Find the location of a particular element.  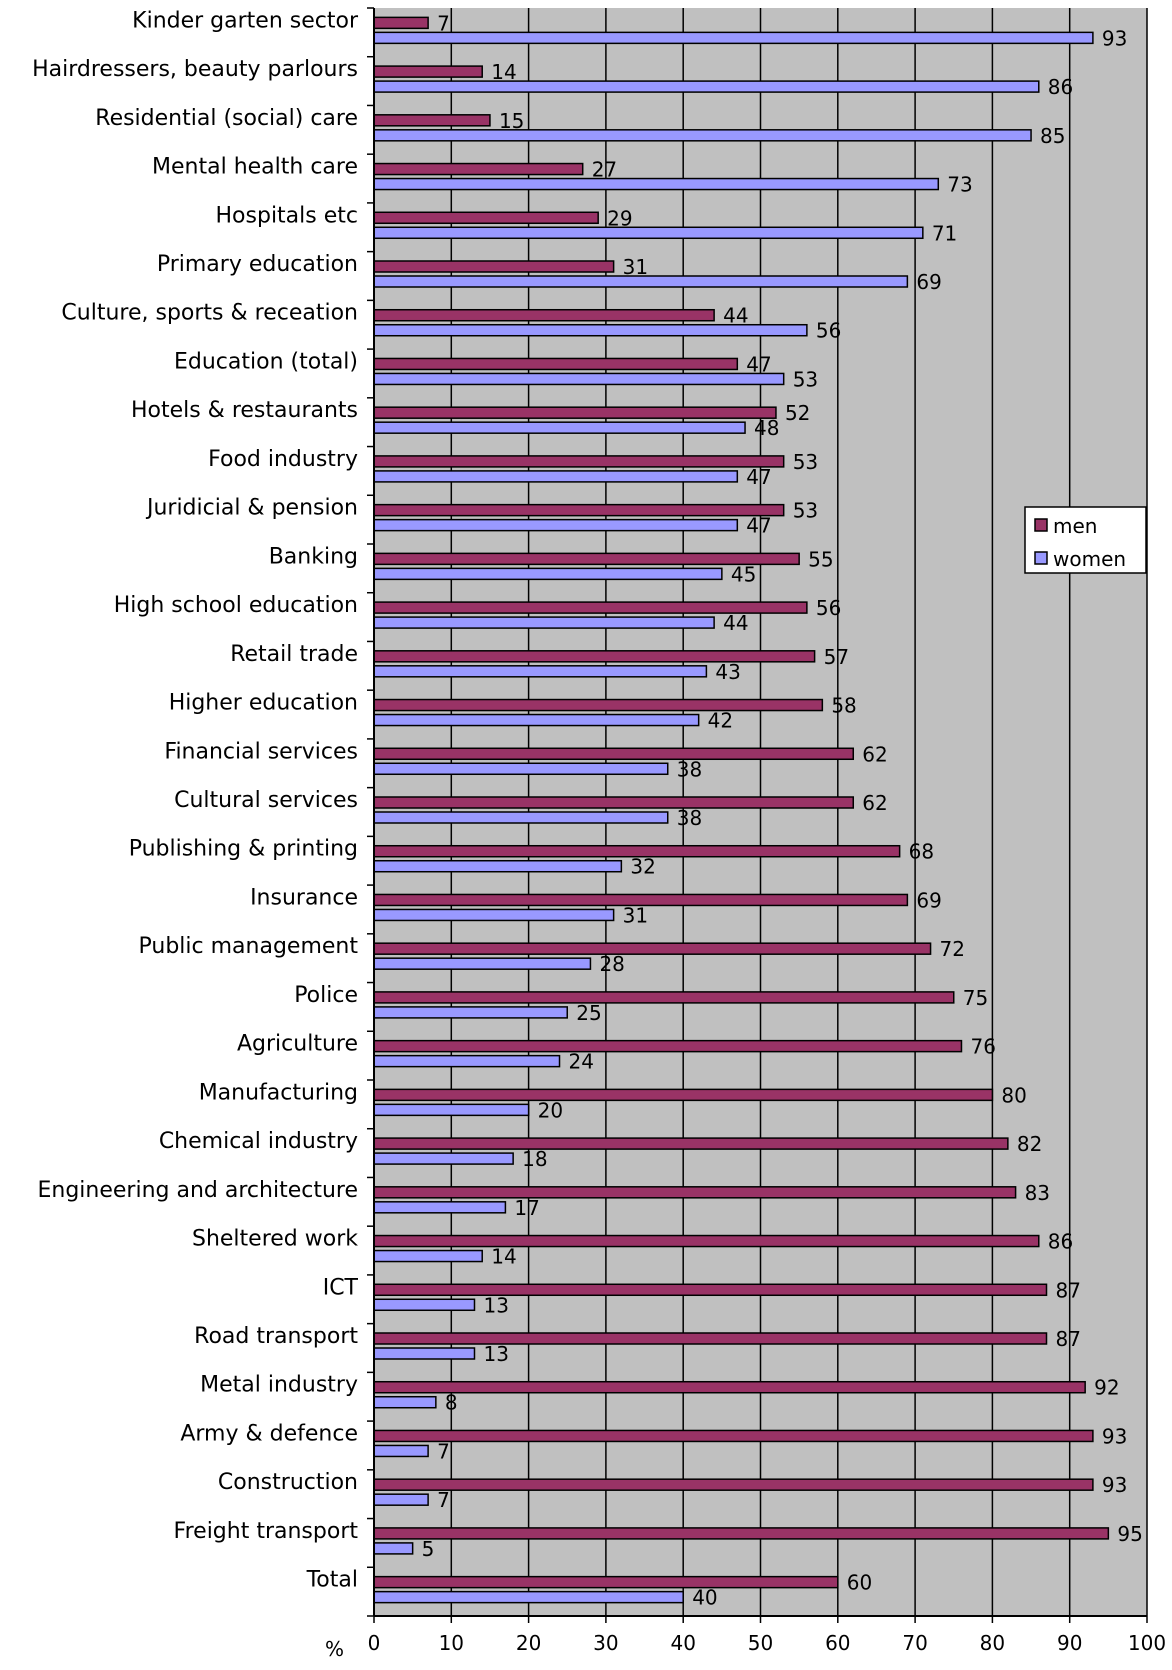

data-label-women: 43 is located at coordinates (727, 672).